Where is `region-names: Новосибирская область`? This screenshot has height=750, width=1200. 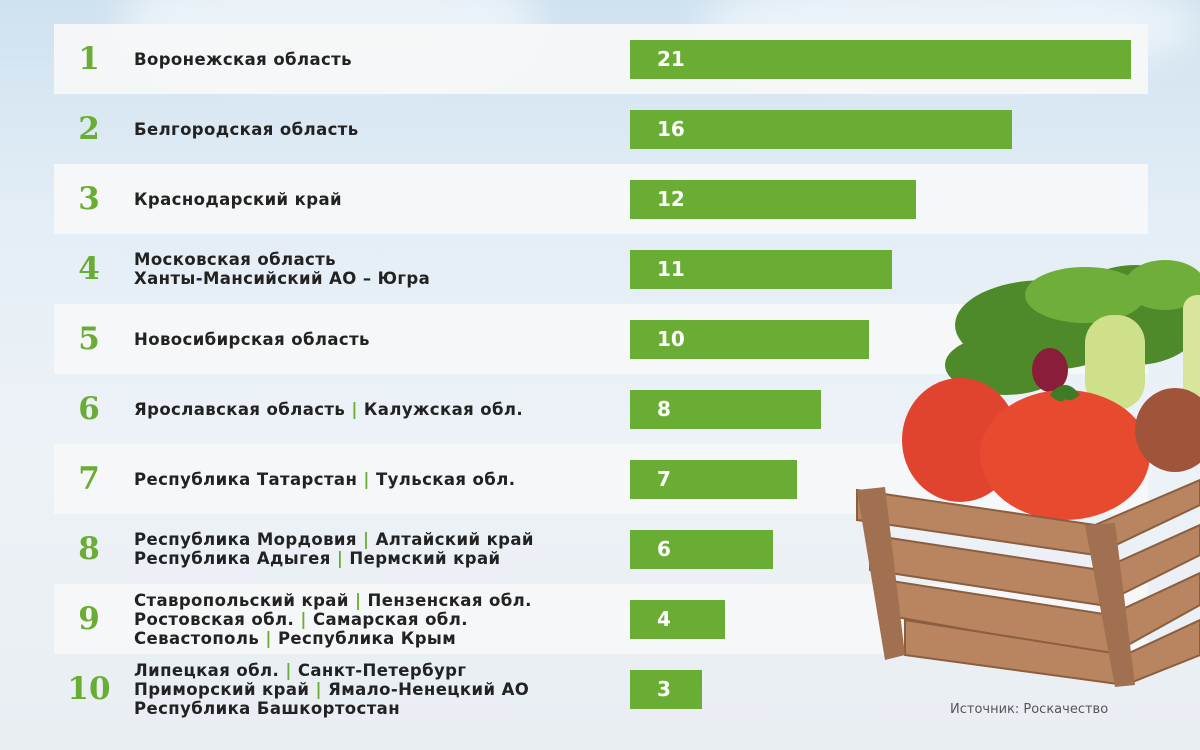
region-names: Новосибирская область is located at coordinates (379, 339).